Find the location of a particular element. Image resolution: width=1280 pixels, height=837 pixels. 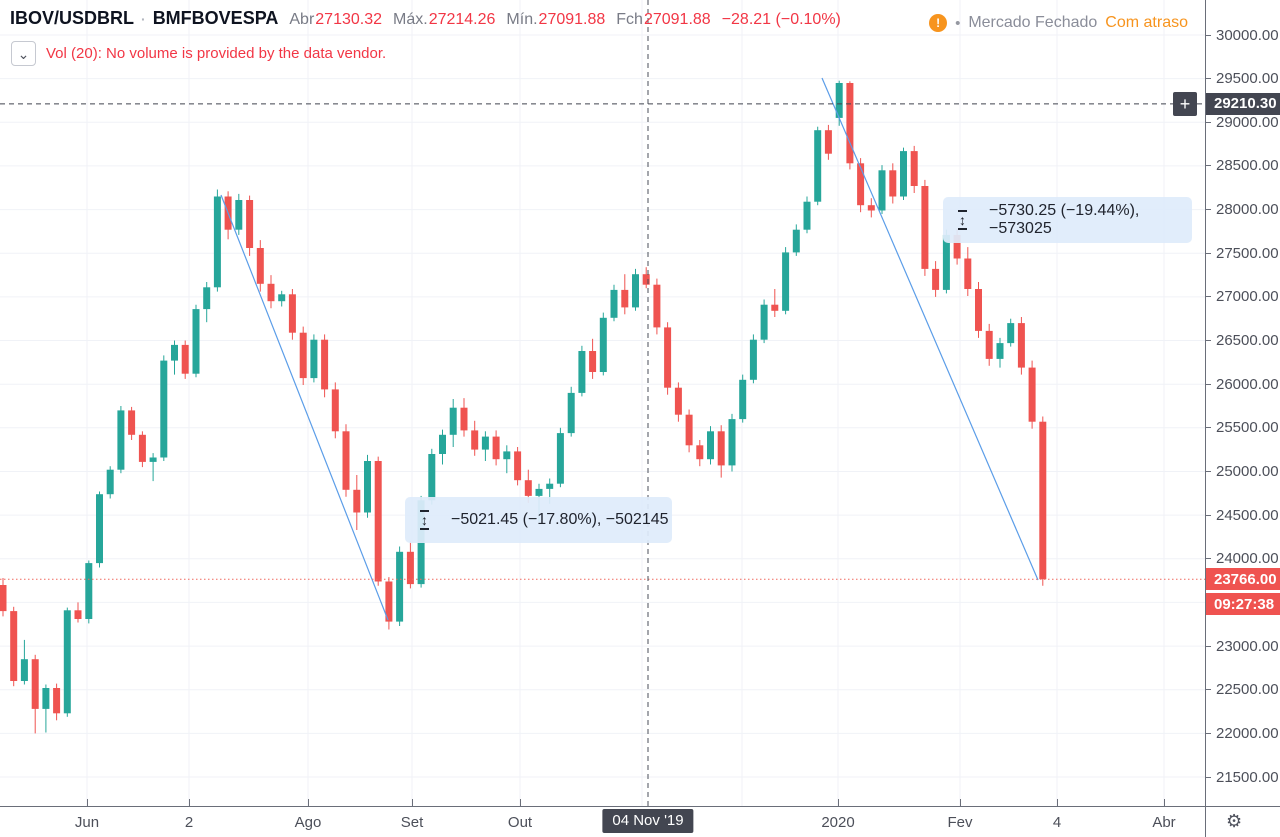

low-value-pair: Mín. 27091.88 is located at coordinates (556, 19).